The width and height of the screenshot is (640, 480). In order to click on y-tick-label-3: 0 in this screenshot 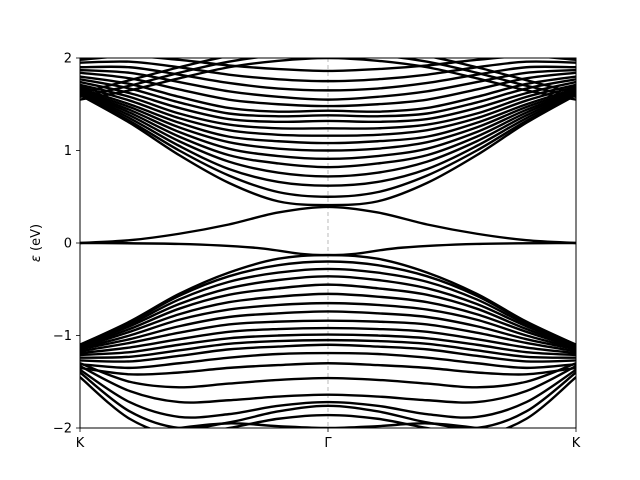, I will do `click(68, 244)`.